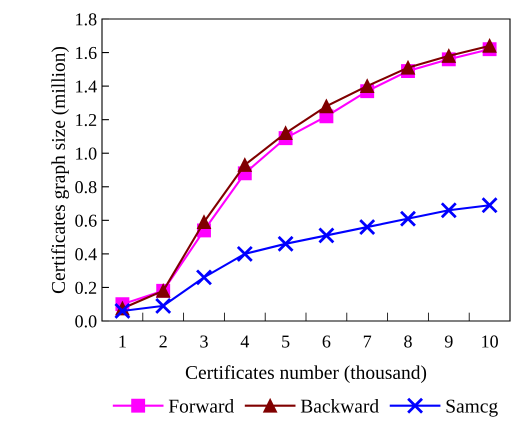 This screenshot has height=437, width=511. Describe the element at coordinates (86, 19) in the screenshot. I see `y-tick-label: 1.8` at that location.